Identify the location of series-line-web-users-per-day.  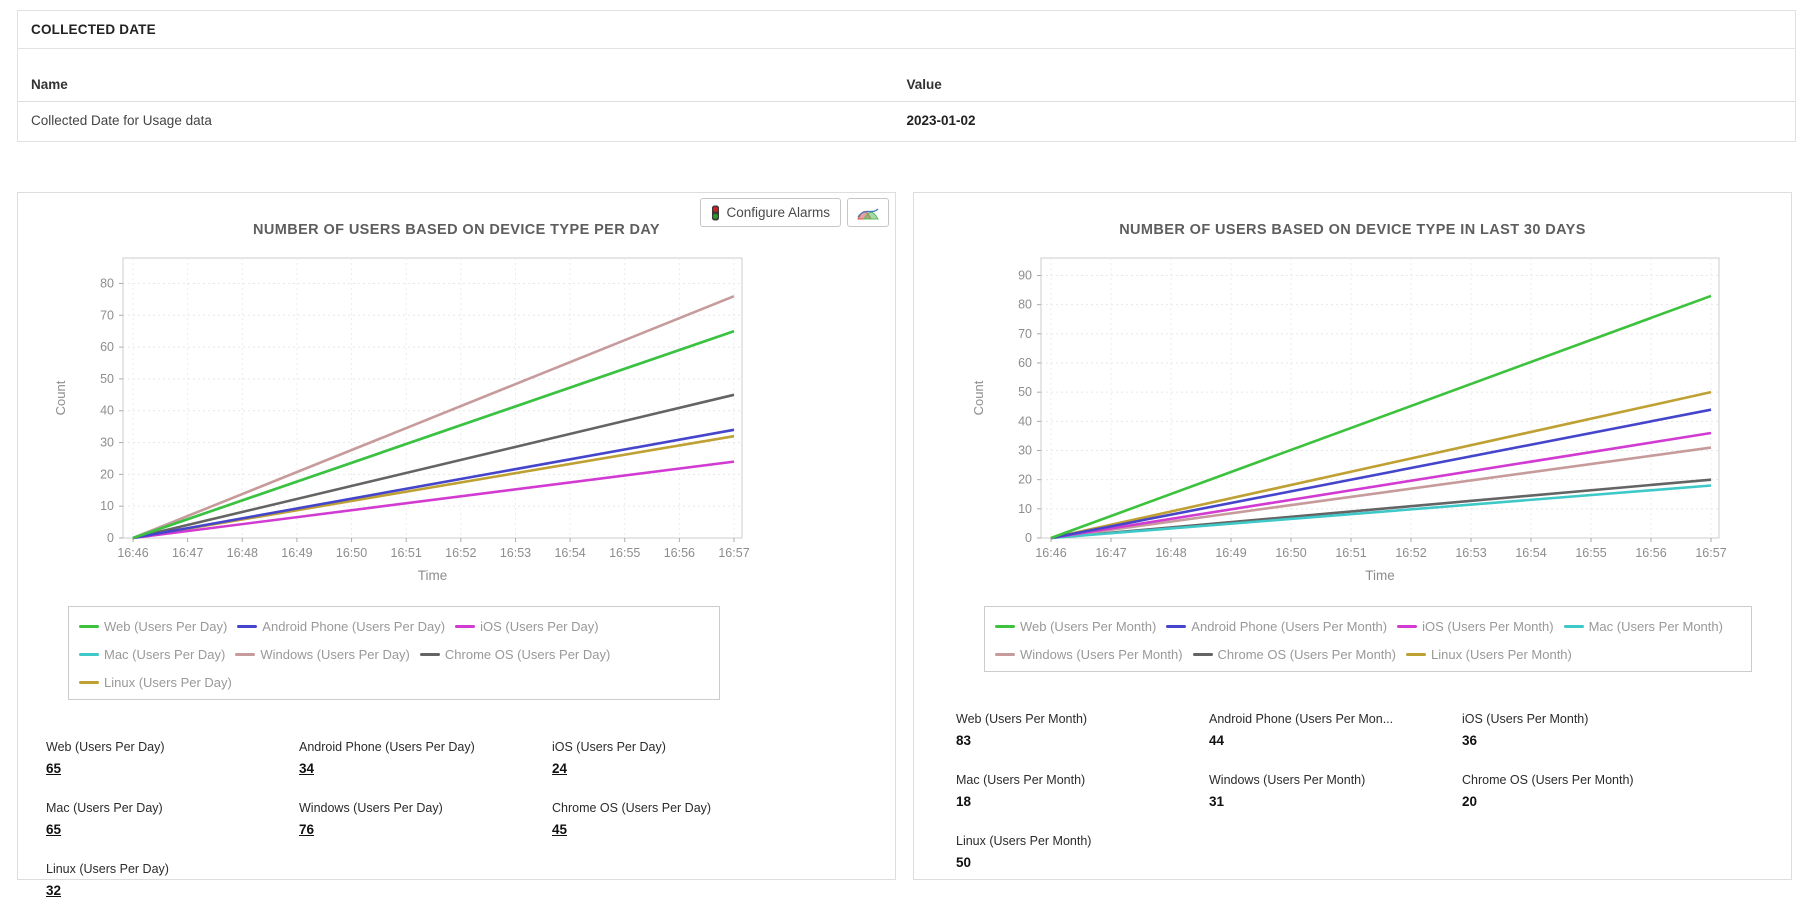
(433, 434).